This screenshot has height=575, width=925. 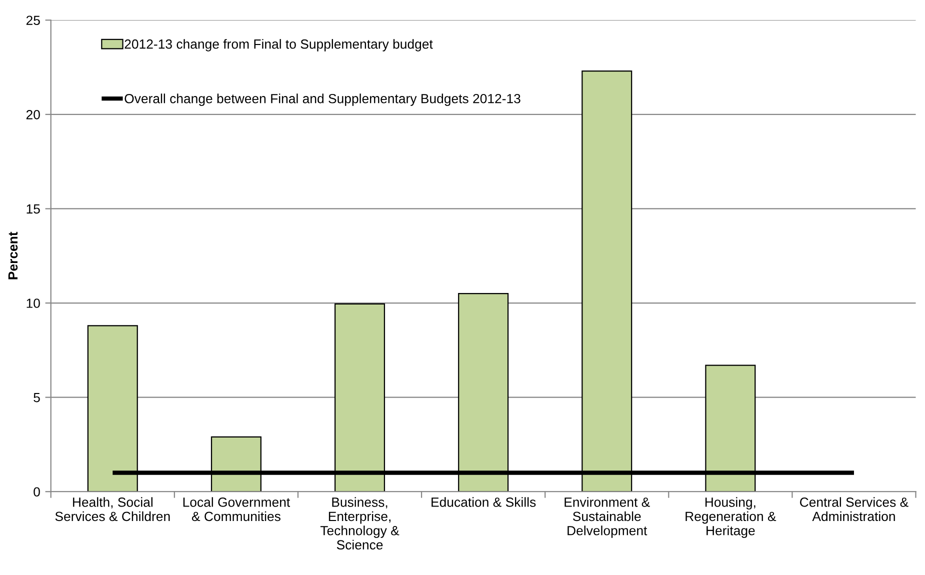 What do you see at coordinates (607, 517) in the screenshot?
I see `x-tick-label: Environment & Sustainable Delvelopment` at bounding box center [607, 517].